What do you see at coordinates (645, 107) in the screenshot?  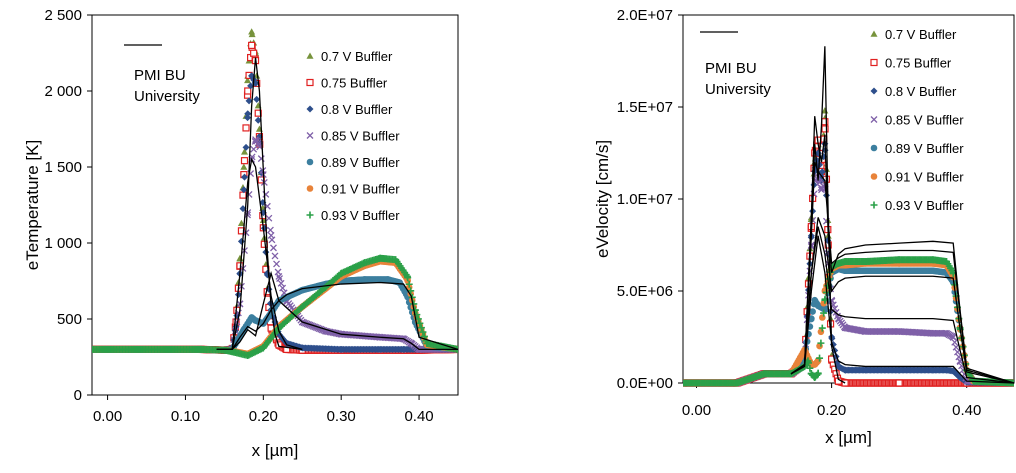 I see `y-tick-label: 1.5E+07` at bounding box center [645, 107].